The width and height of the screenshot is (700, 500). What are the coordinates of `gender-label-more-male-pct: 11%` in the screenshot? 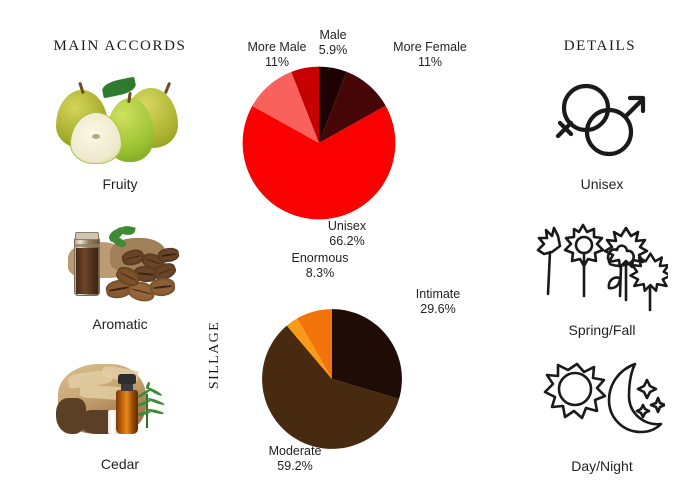 It's located at (277, 62).